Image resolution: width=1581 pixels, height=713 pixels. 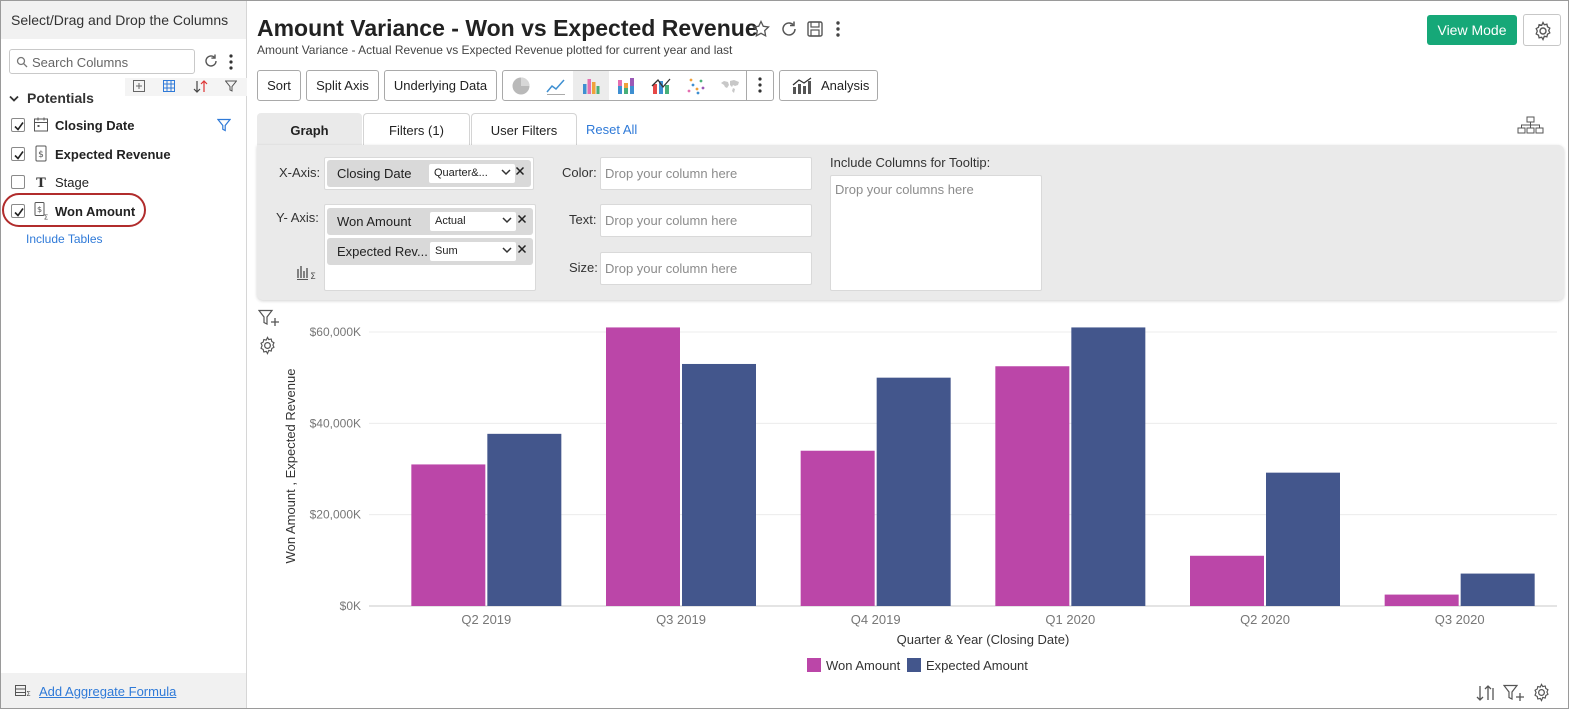 I want to click on search-box, so click(x=102, y=61).